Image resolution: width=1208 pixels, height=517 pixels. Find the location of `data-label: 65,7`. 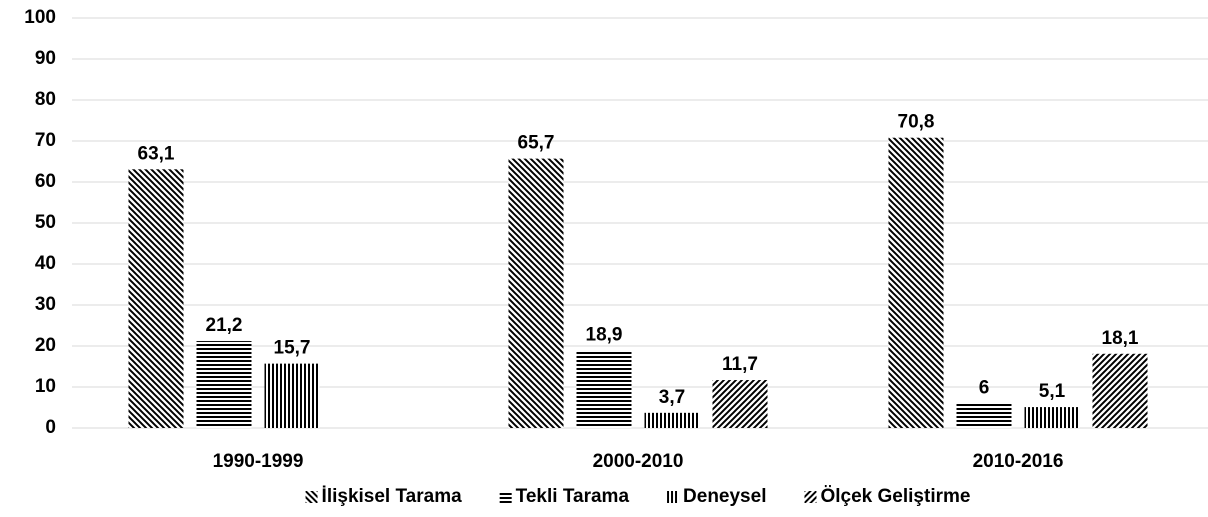

data-label: 65,7 is located at coordinates (536, 143).